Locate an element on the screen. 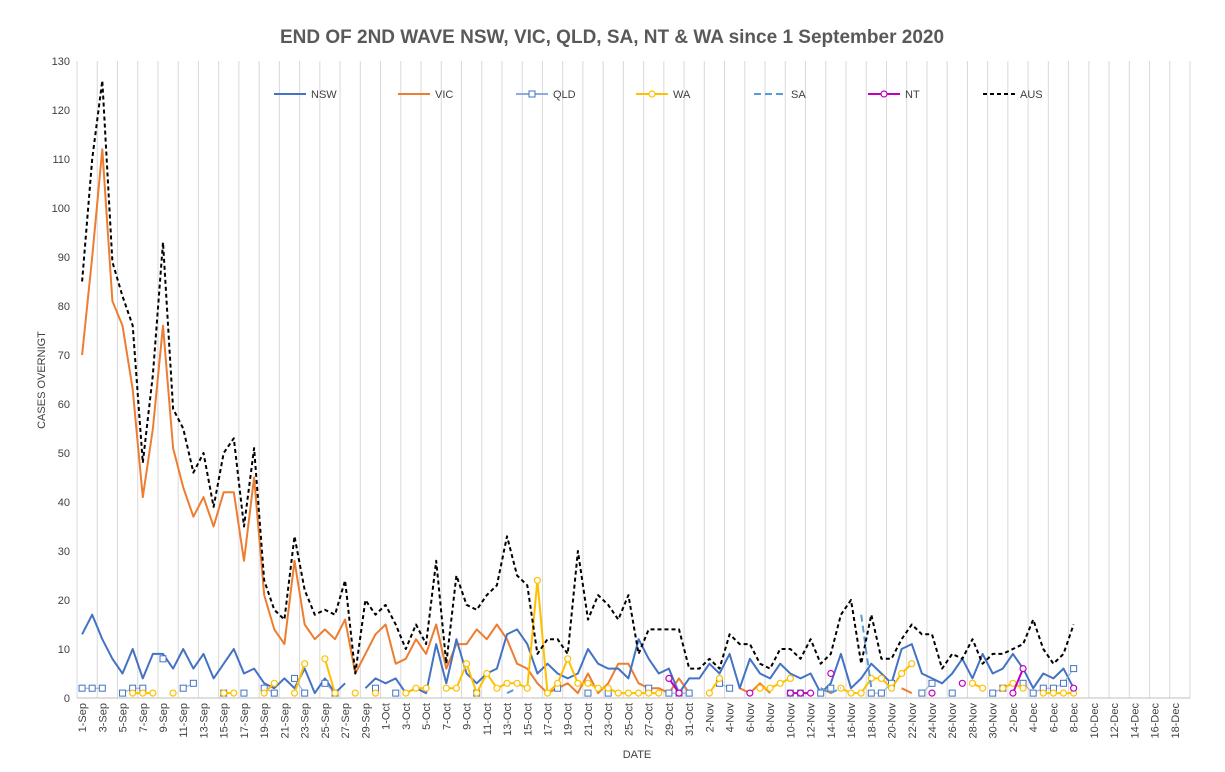 The image size is (1225, 772). x-tick-label: 15-Oct is located at coordinates (528, 719).